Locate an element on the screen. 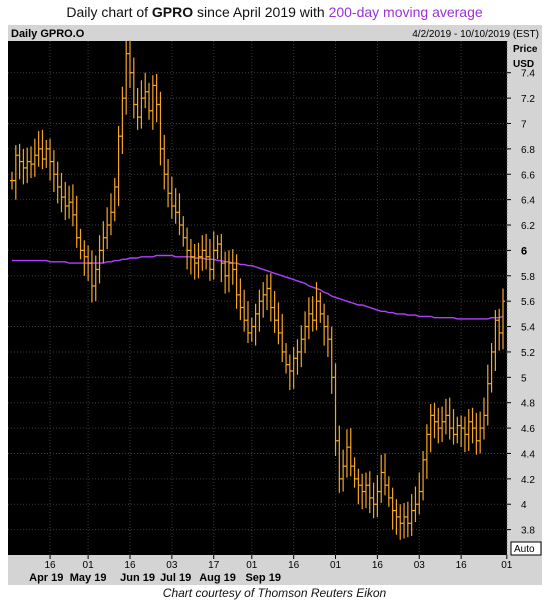 The height and width of the screenshot is (604, 549). moving-average-layer is located at coordinates (258, 287).